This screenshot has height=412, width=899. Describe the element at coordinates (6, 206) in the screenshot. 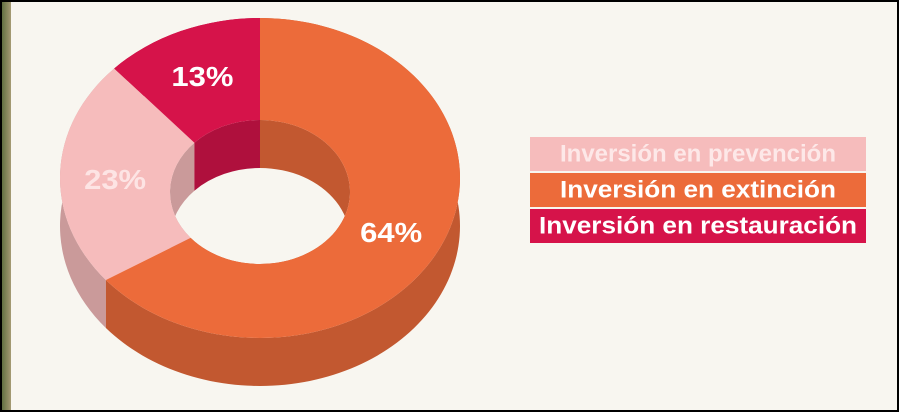

I see `photo-edge` at that location.